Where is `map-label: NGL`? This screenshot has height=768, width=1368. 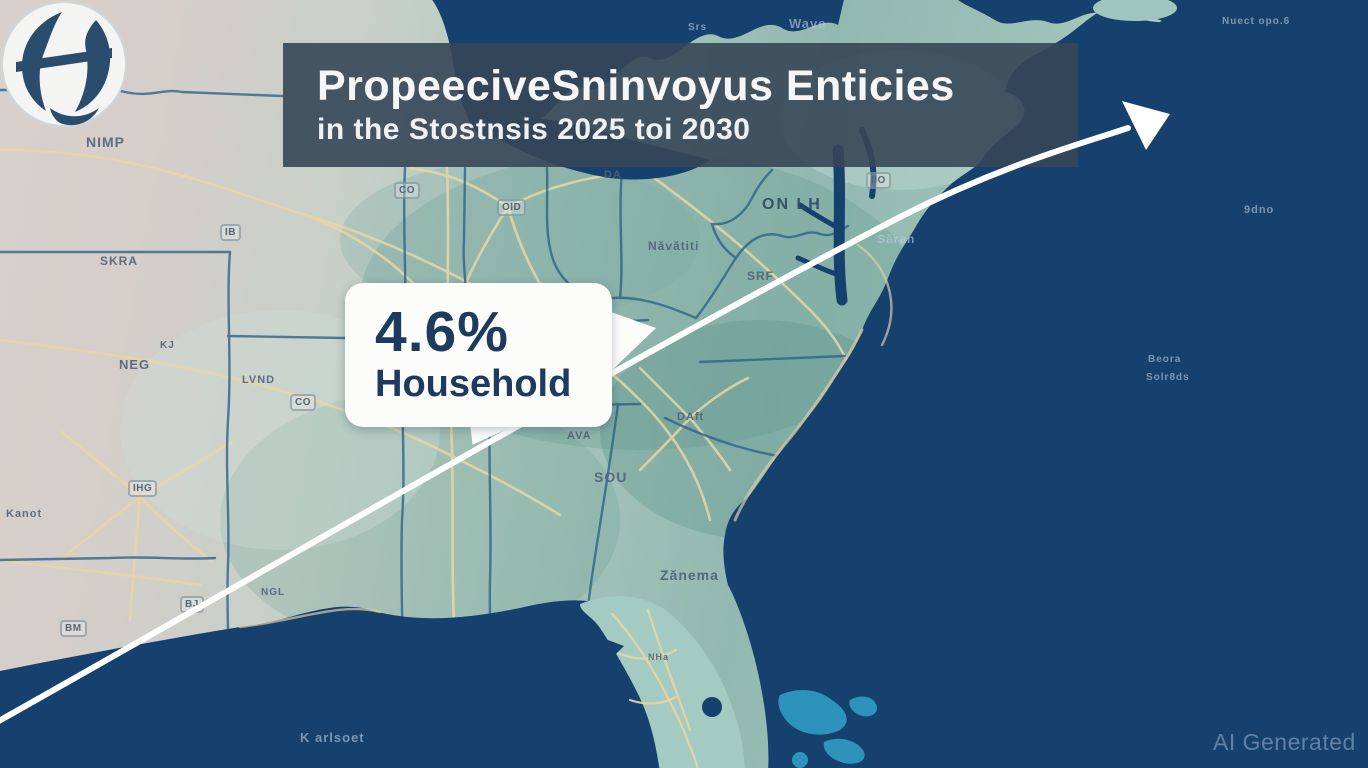 map-label: NGL is located at coordinates (273, 592).